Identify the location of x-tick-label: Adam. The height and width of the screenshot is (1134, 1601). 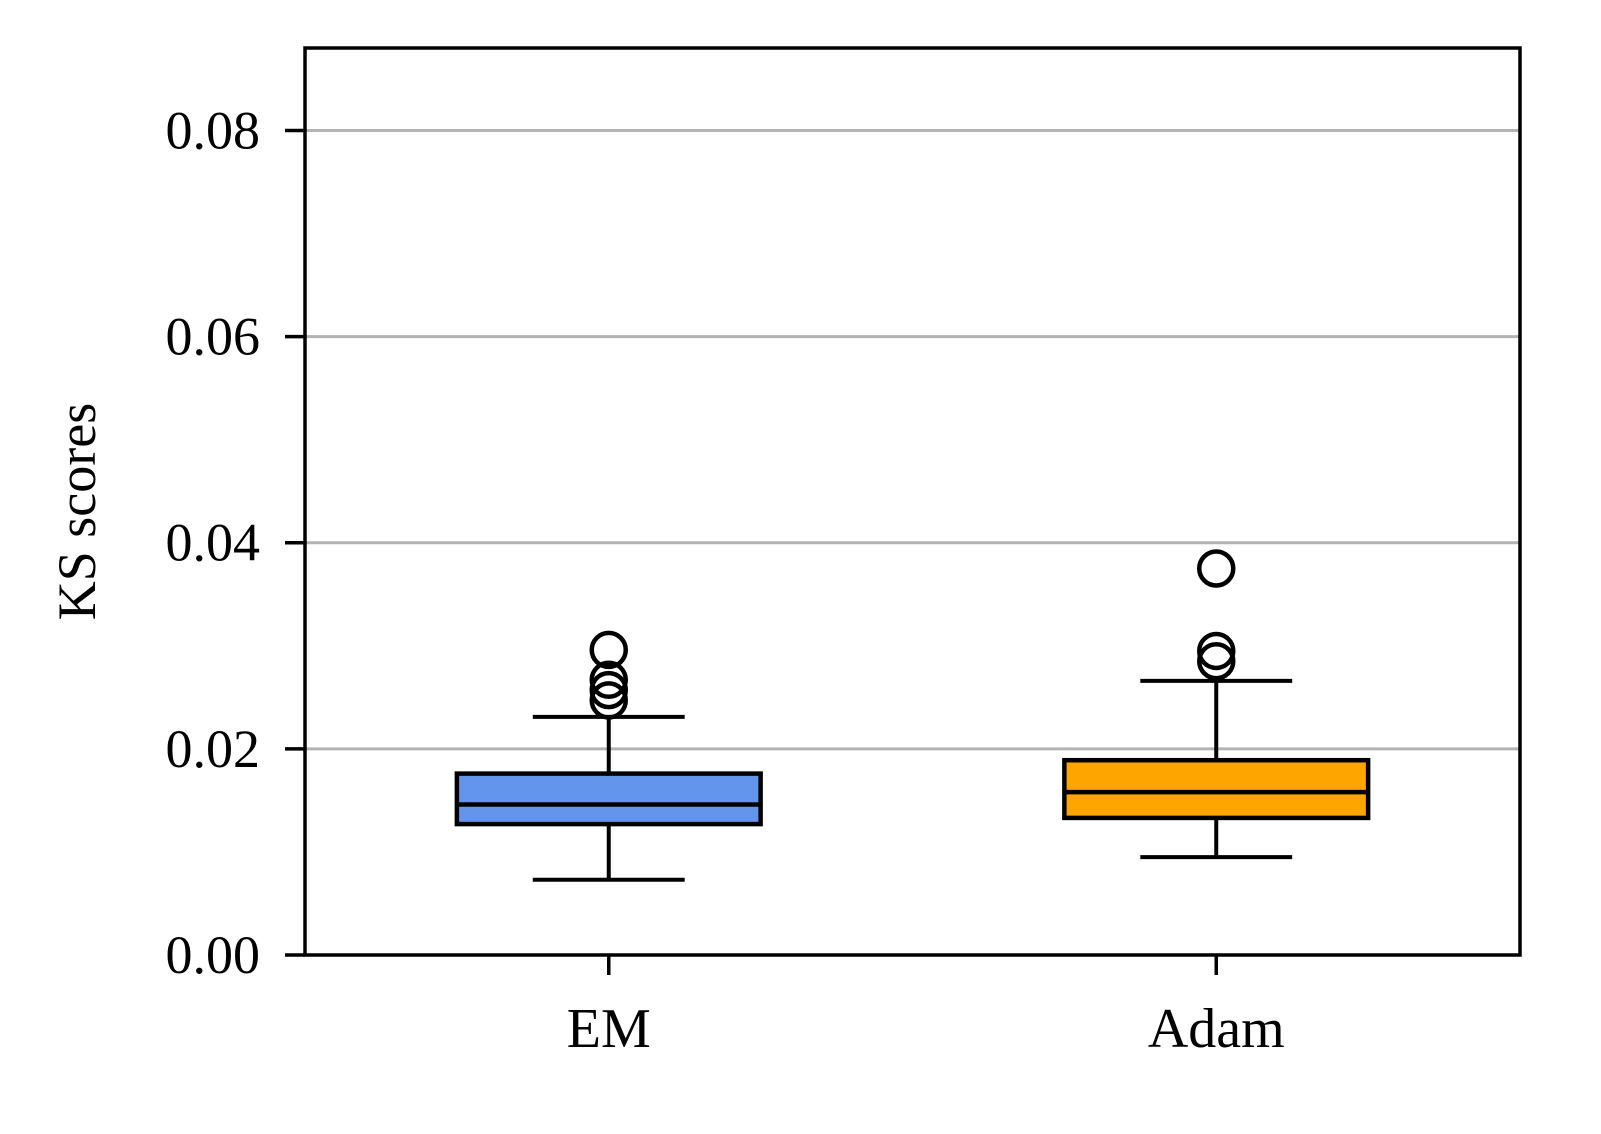
(1216, 1029).